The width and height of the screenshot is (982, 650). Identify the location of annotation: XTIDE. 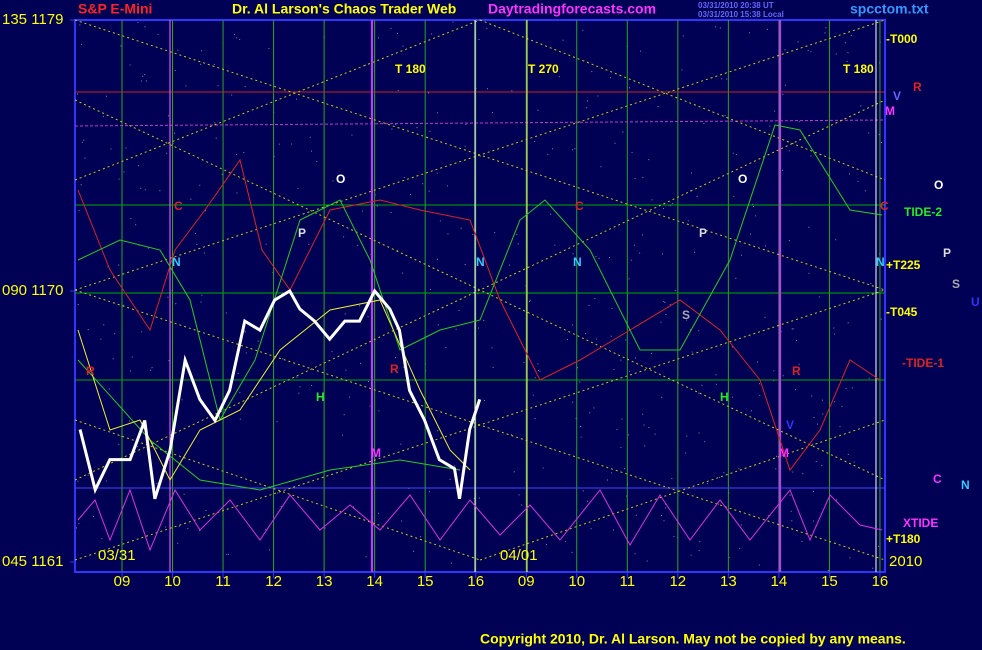
(920, 523).